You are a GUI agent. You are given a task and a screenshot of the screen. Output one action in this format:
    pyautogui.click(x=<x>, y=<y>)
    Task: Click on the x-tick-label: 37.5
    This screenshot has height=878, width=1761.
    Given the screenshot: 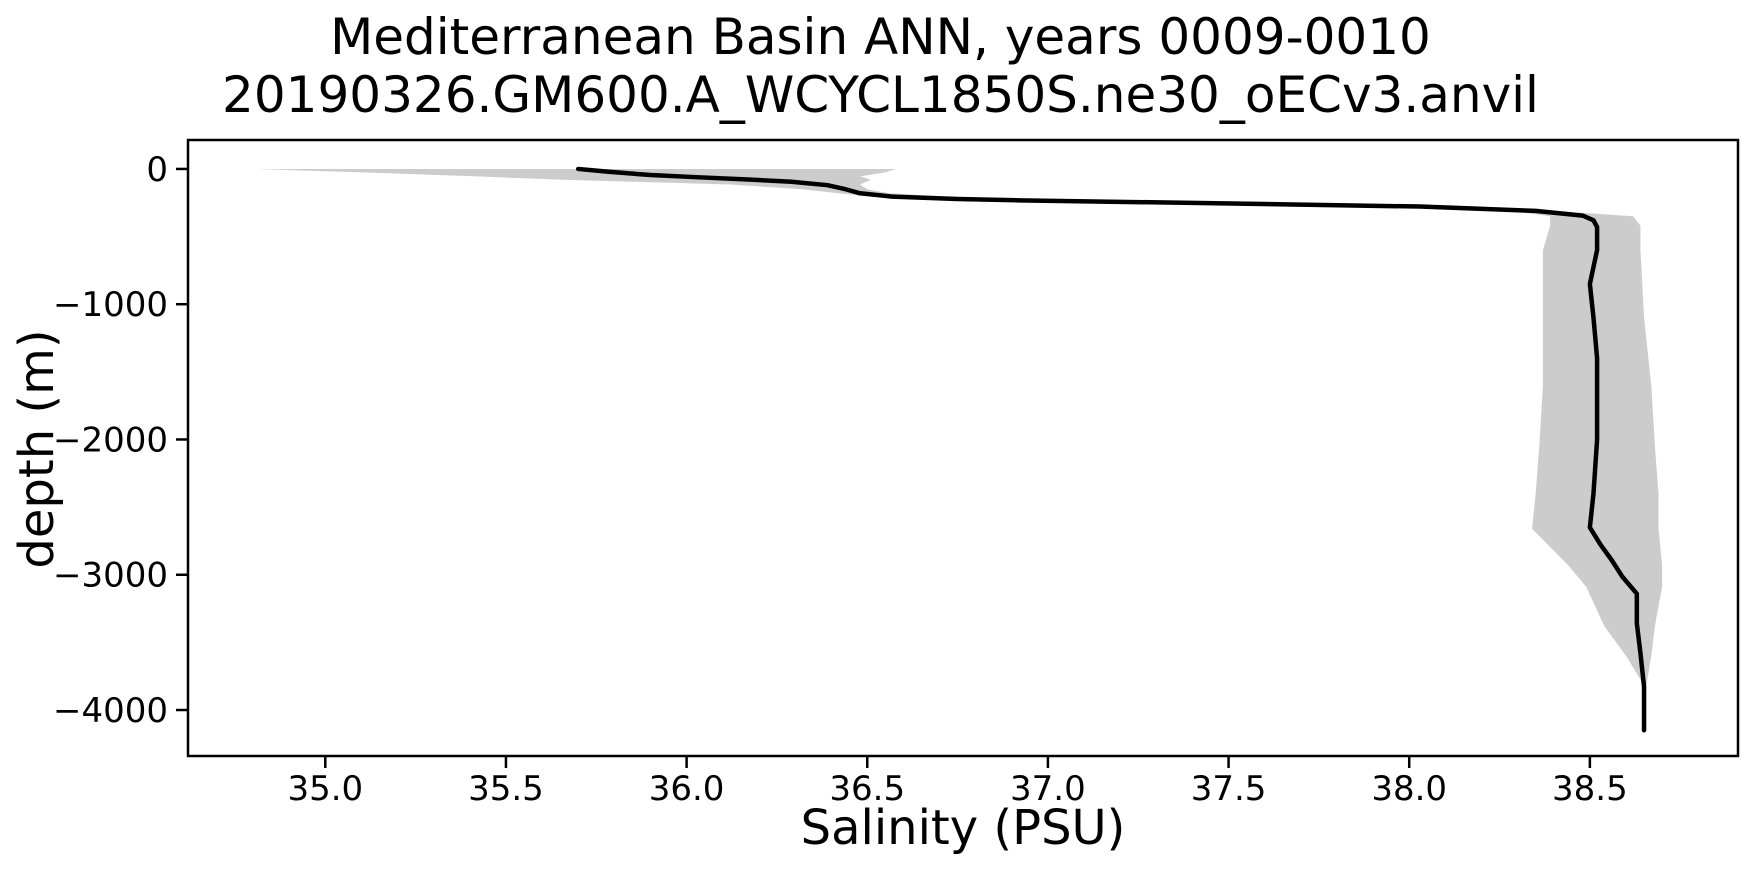 What is the action you would take?
    pyautogui.click(x=1229, y=789)
    